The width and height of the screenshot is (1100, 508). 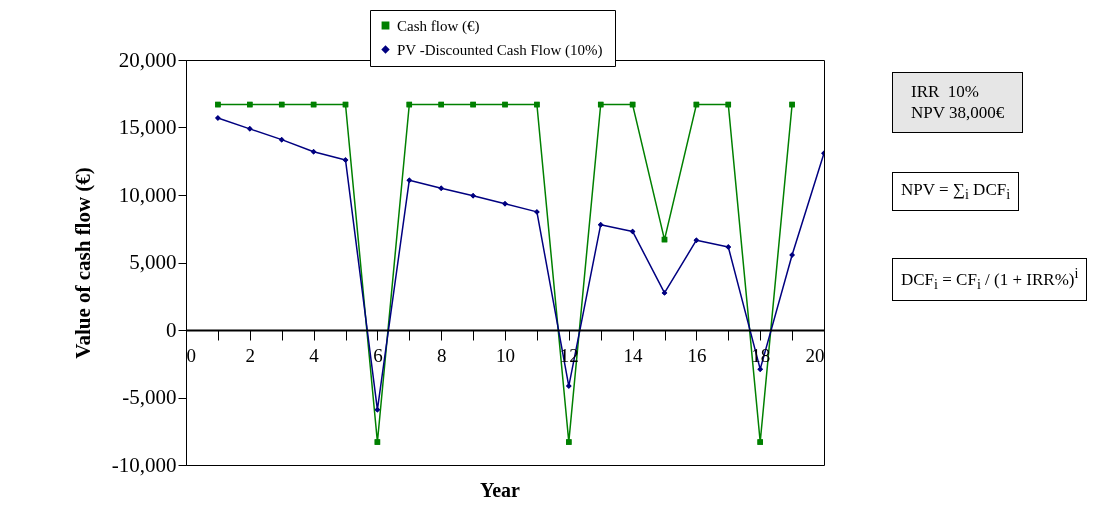 I want to click on y-tick-label: -10,000, so click(x=144, y=464).